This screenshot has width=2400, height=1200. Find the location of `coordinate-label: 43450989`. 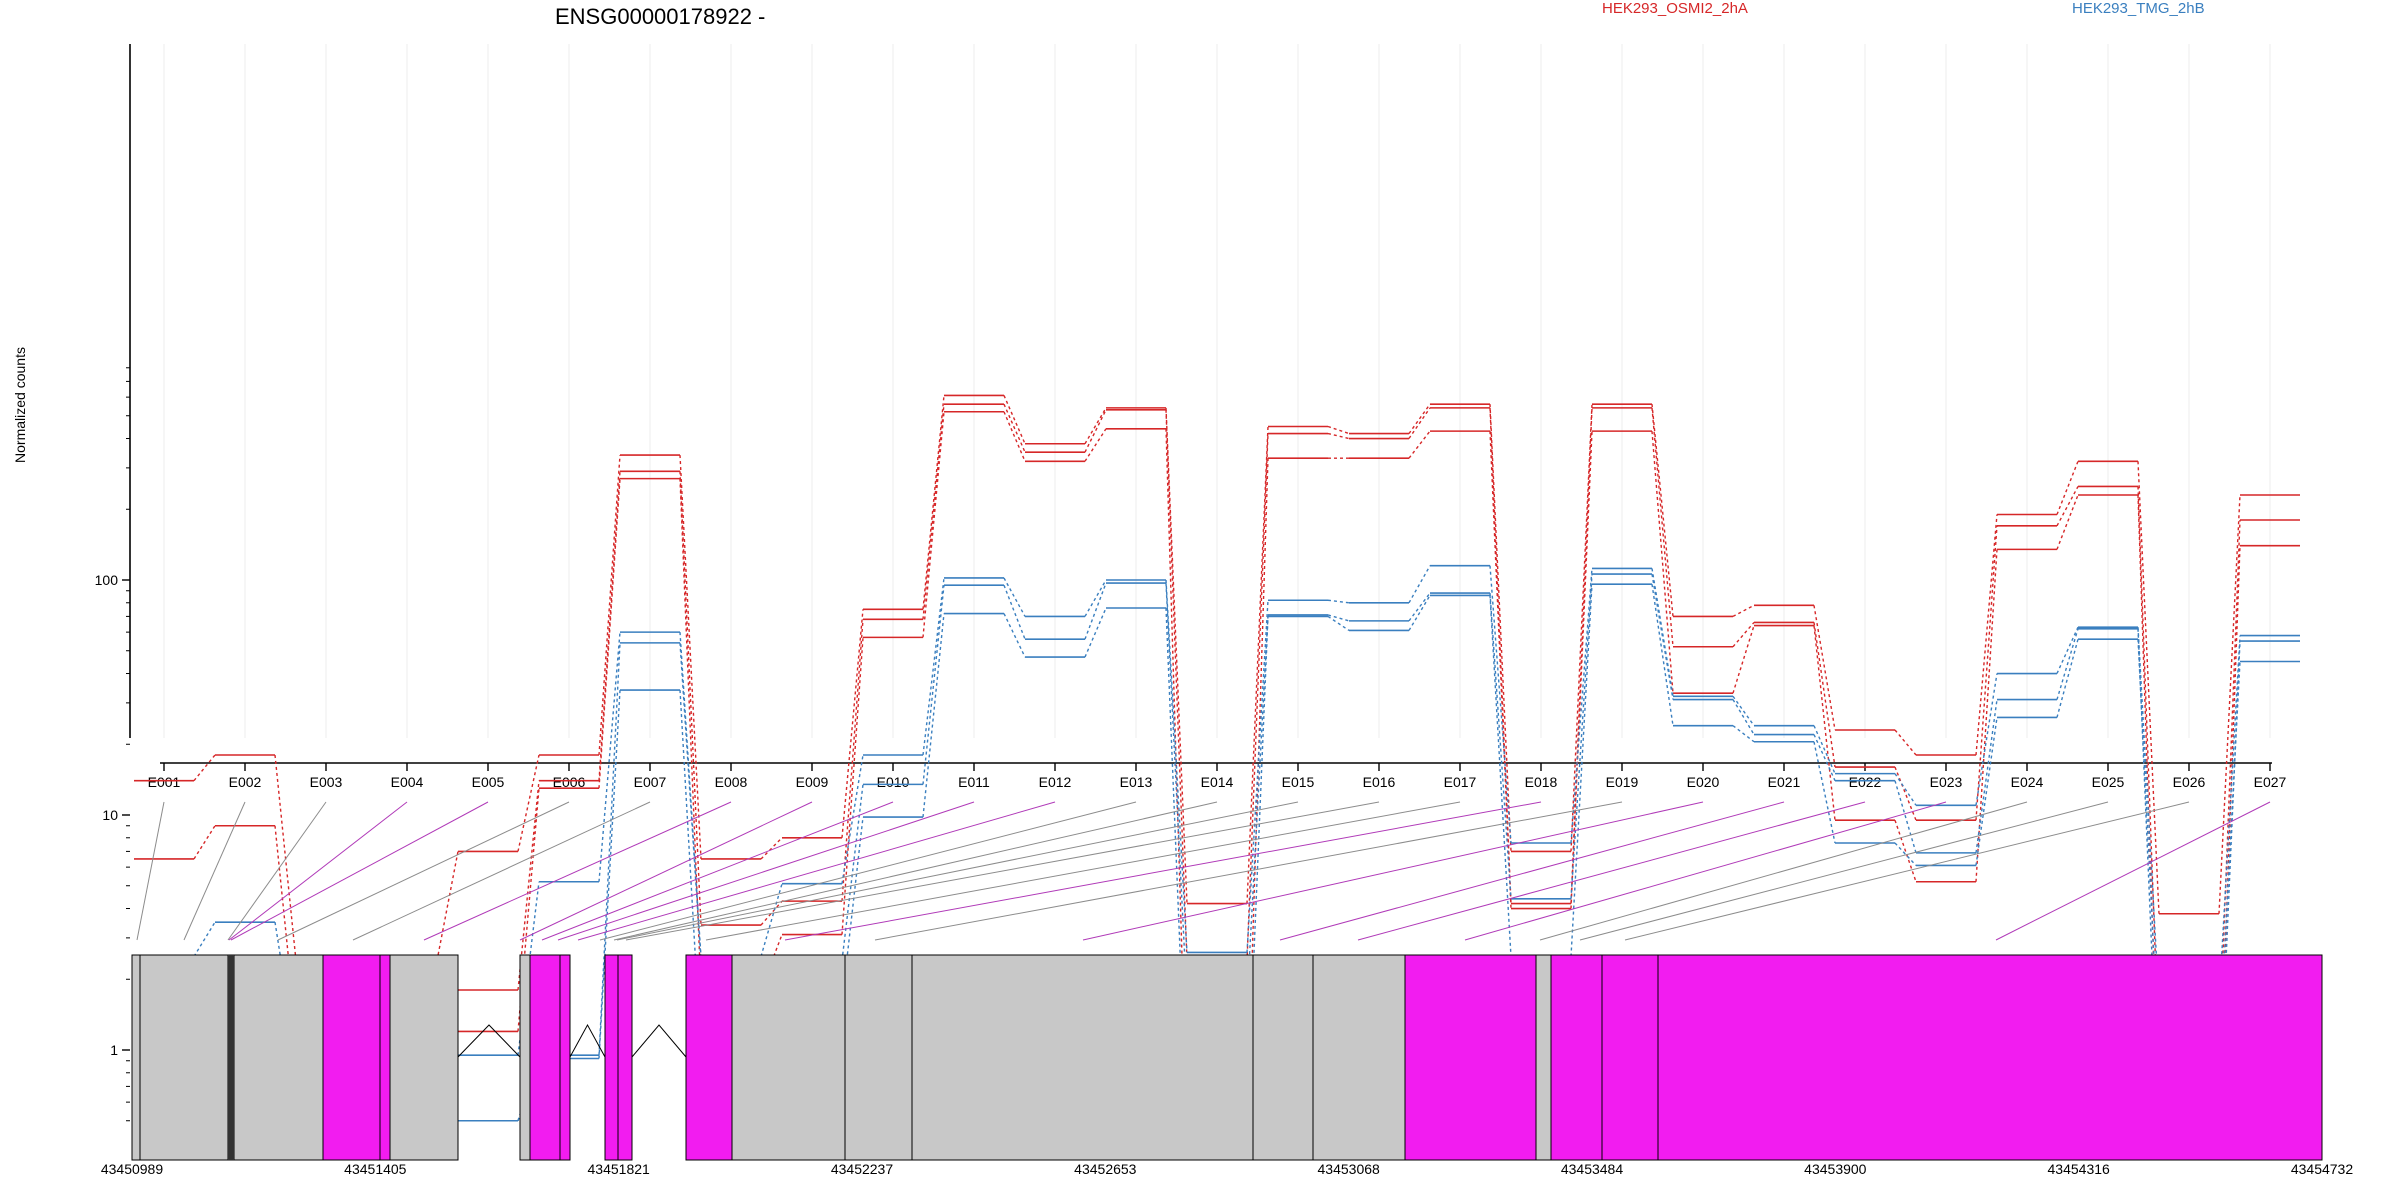

coordinate-label: 43450989 is located at coordinates (132, 1169).